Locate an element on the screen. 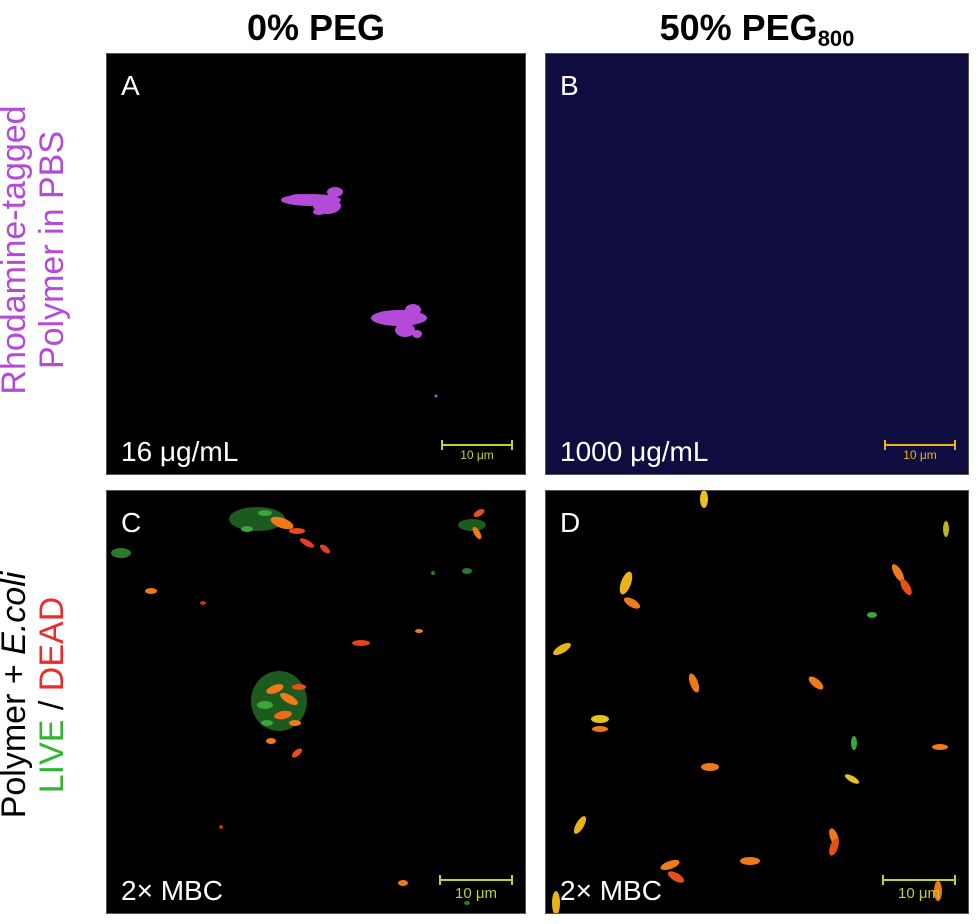  row-label-rhodamine-line2: Polymer in PBS is located at coordinates (52, 250).